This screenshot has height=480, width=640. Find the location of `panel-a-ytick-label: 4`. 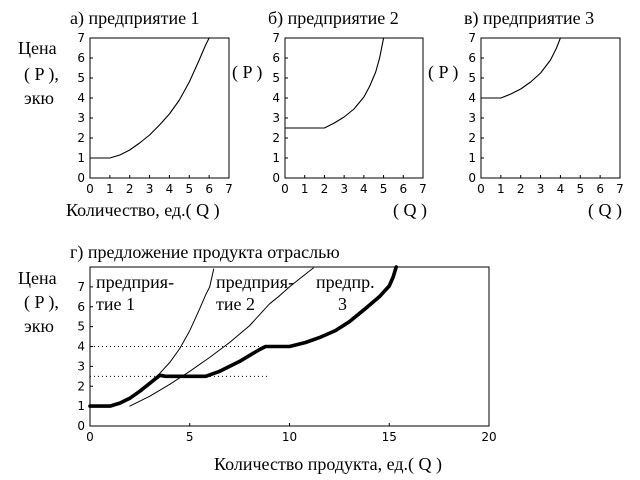

panel-a-ytick-label: 4 is located at coordinates (81, 98).